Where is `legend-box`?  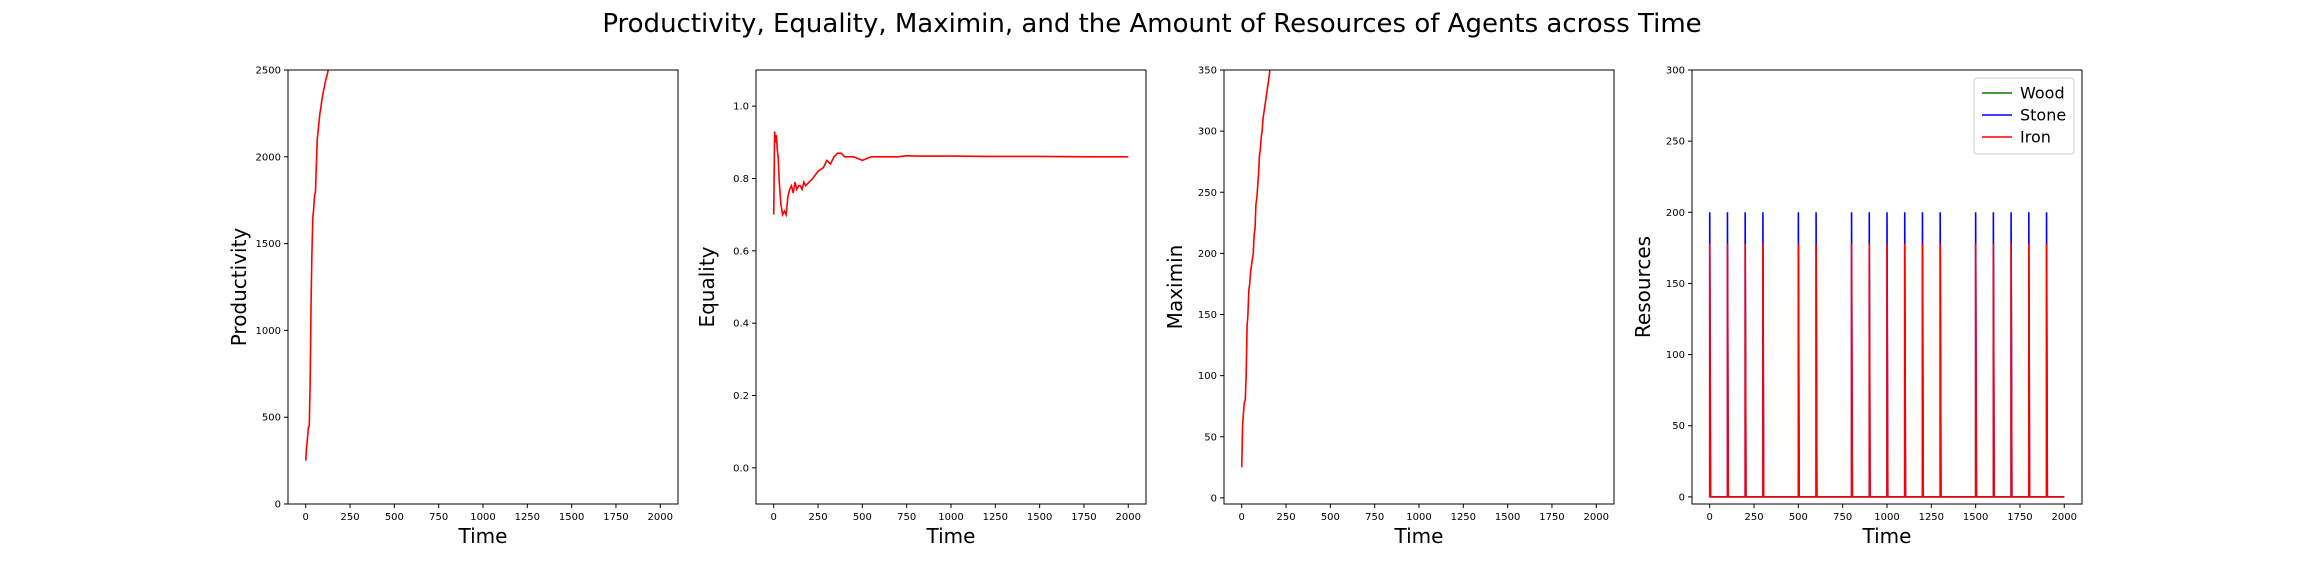
legend-box is located at coordinates (2024, 116).